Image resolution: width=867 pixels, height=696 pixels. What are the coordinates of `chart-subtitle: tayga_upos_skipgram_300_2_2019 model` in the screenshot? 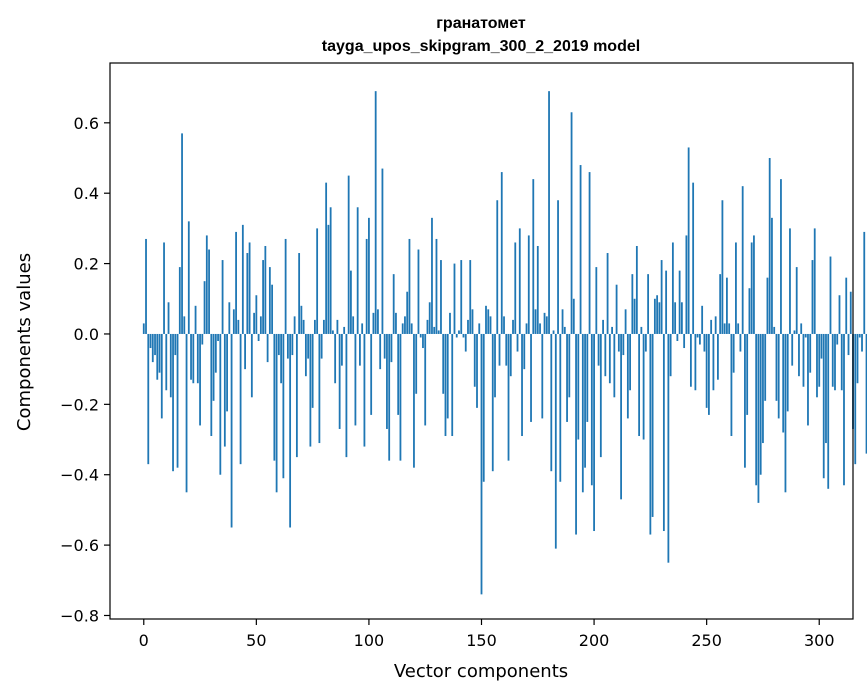 It's located at (481, 46).